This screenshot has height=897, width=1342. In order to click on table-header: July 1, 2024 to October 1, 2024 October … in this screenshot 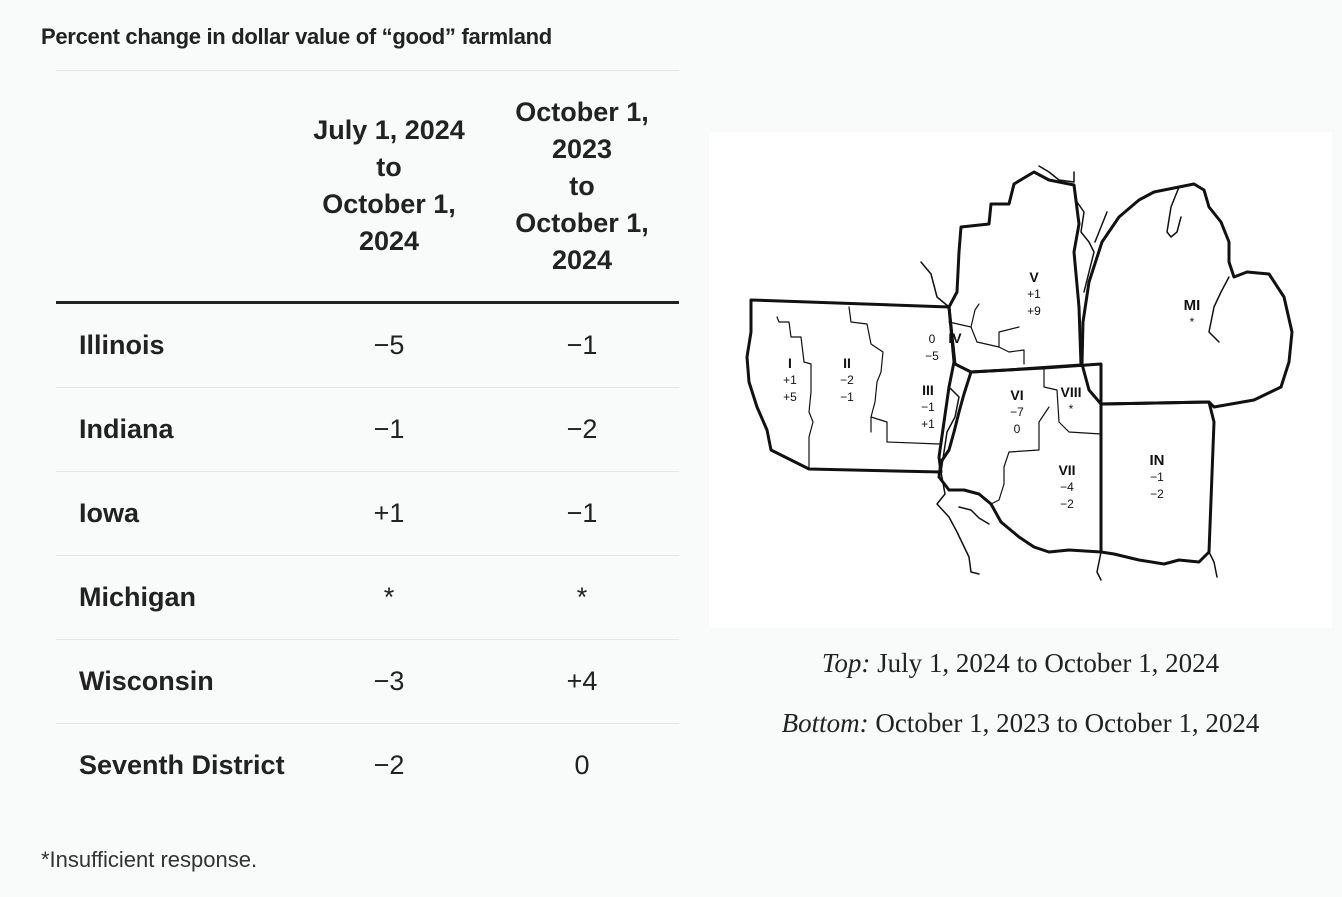, I will do `click(367, 187)`.